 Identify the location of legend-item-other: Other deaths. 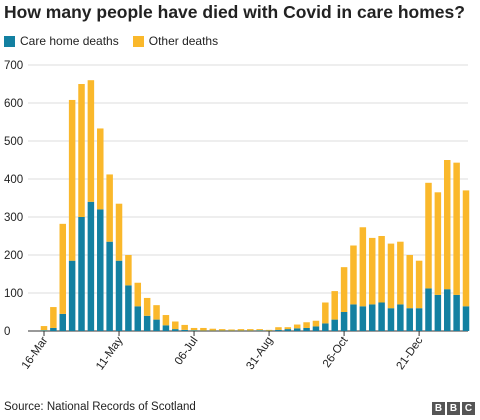
(175, 41).